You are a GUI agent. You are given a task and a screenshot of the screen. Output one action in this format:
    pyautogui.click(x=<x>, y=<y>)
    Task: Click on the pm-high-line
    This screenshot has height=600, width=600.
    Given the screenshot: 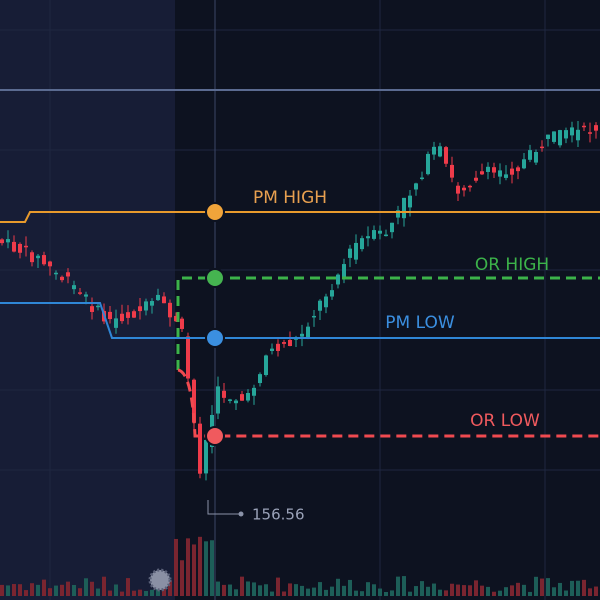 What is the action you would take?
    pyautogui.click(x=300, y=217)
    